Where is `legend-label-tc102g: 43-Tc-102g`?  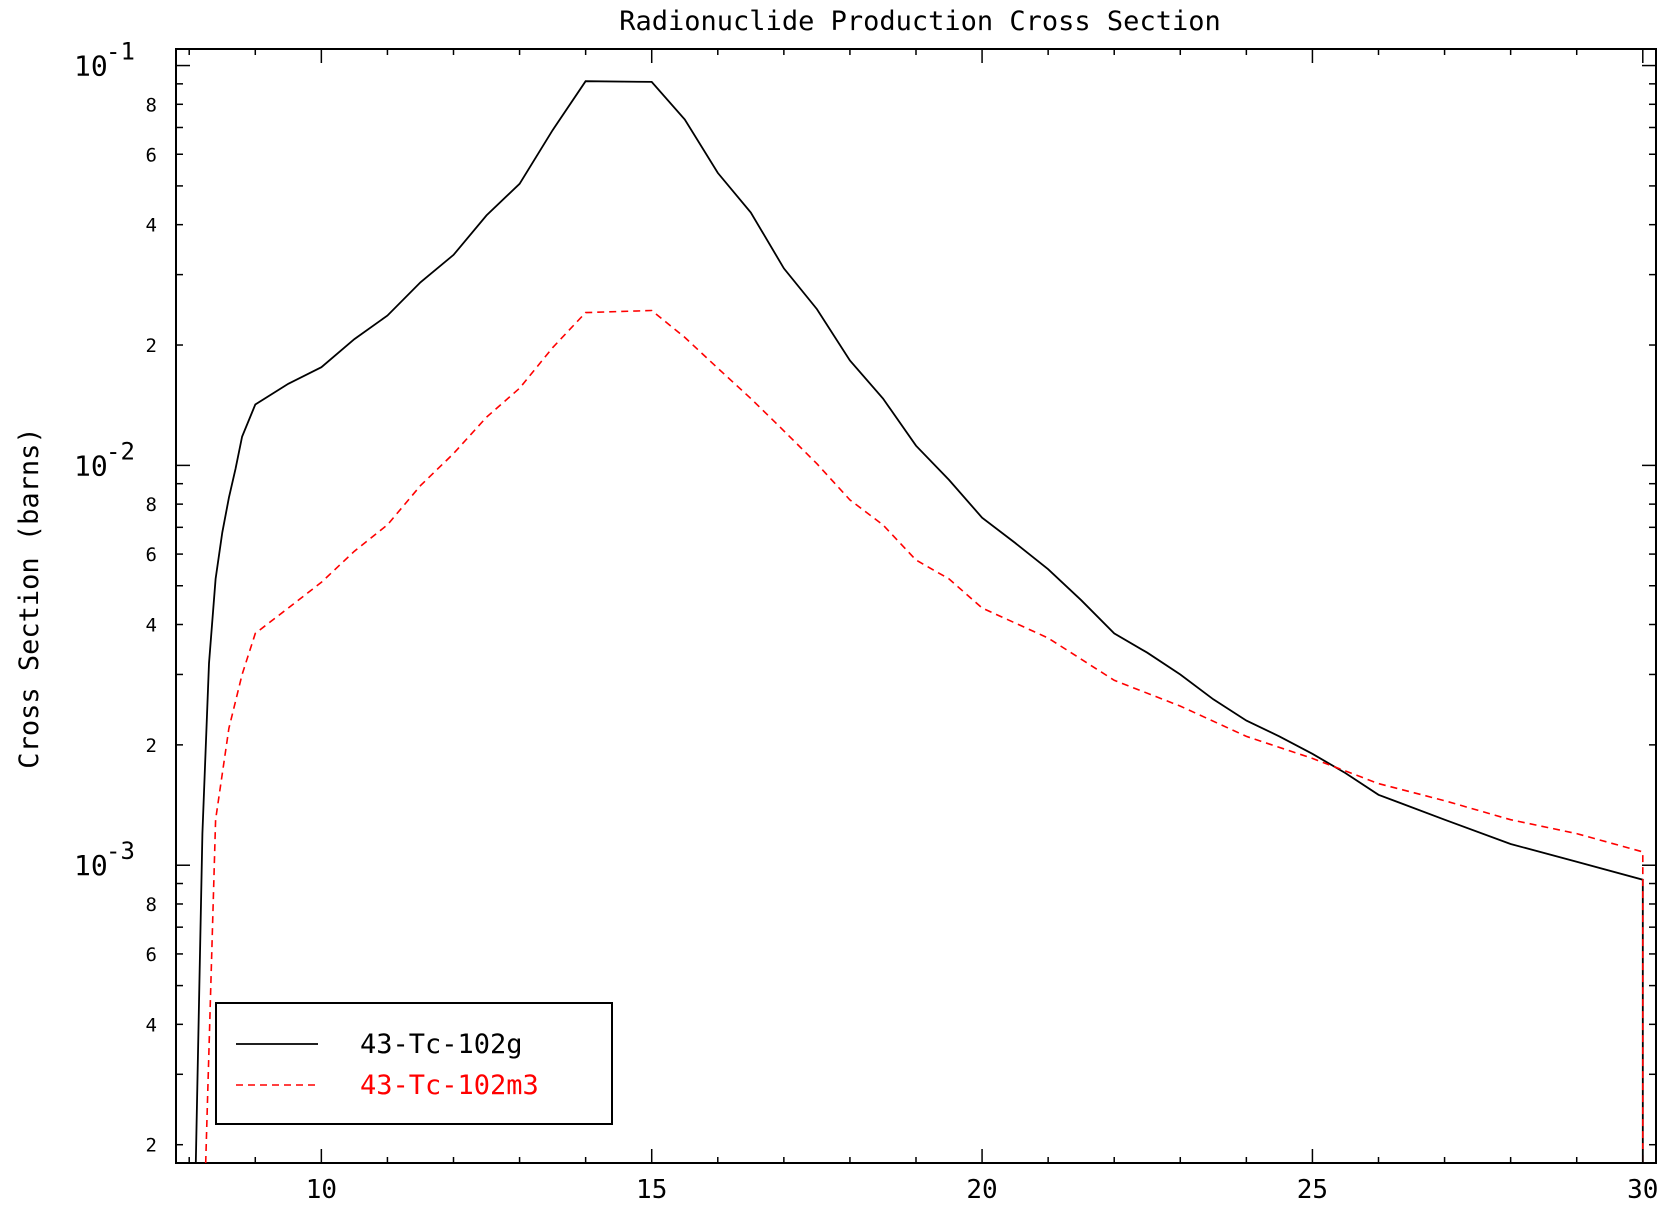
legend-label-tc102g: 43-Tc-102g is located at coordinates (441, 1044).